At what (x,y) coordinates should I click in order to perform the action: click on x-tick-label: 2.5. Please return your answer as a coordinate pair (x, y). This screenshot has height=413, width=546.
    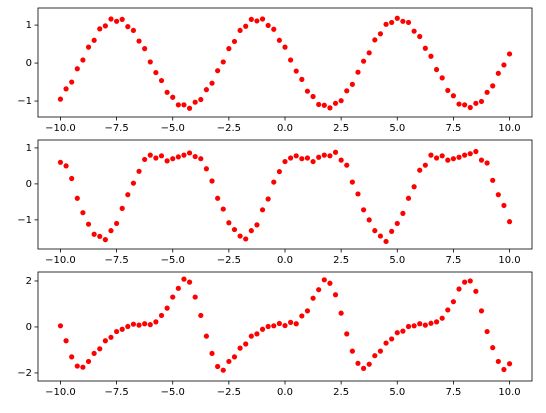
    Looking at the image, I should click on (341, 260).